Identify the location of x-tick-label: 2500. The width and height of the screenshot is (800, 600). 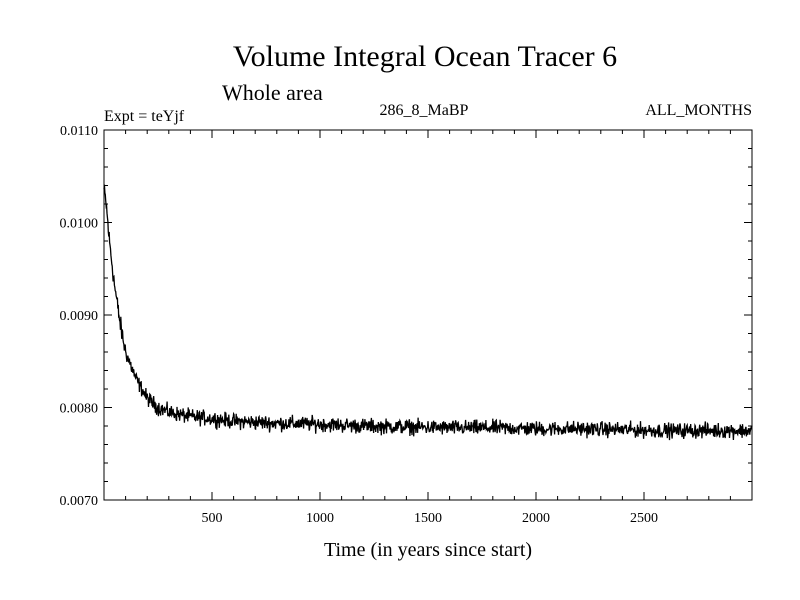
(644, 518).